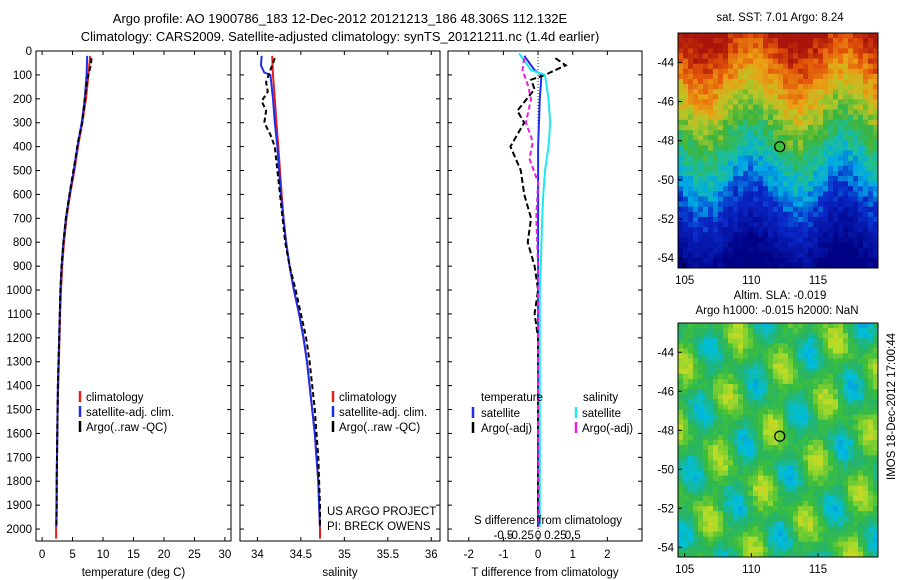 This screenshot has height=580, width=900. What do you see at coordinates (29, 52) in the screenshot?
I see `y-tick-label: 0` at bounding box center [29, 52].